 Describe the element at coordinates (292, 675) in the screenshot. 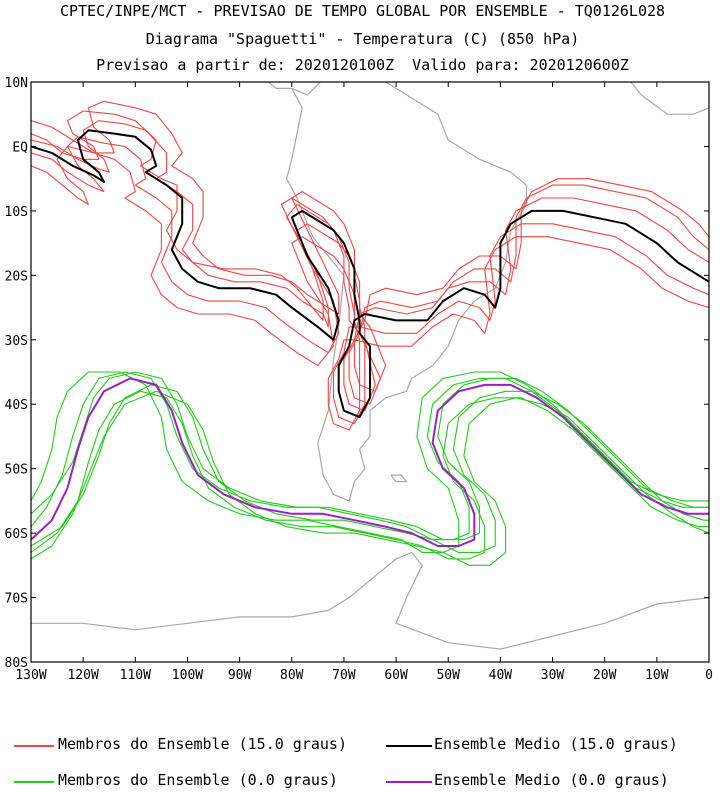

I see `x-tick-label: 80W` at that location.